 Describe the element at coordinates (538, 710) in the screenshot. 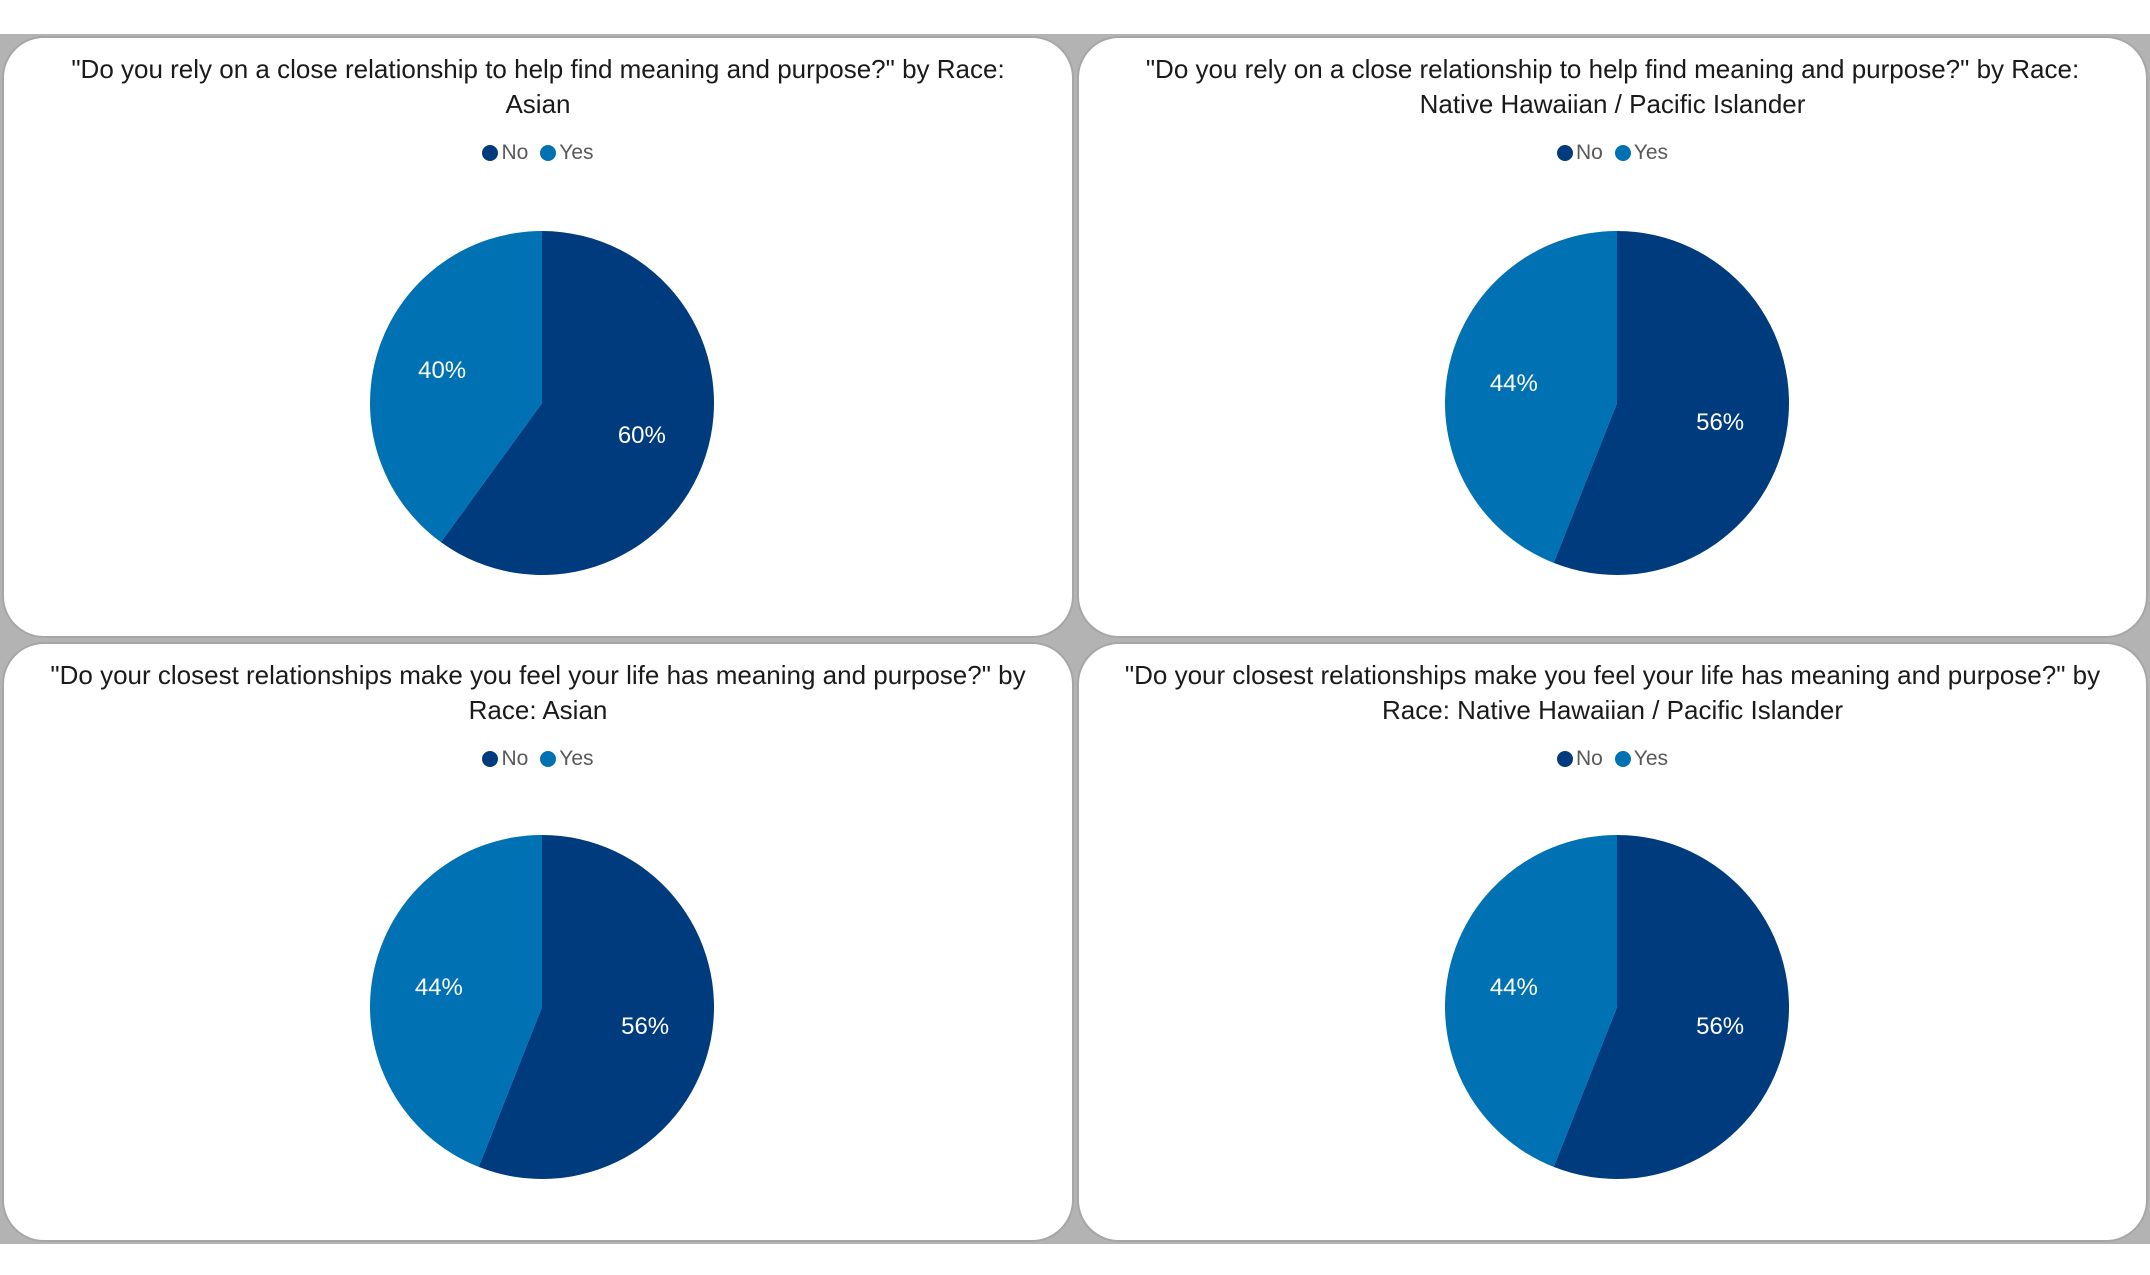

I see `chart-title-line-2: Race: Asian` at that location.